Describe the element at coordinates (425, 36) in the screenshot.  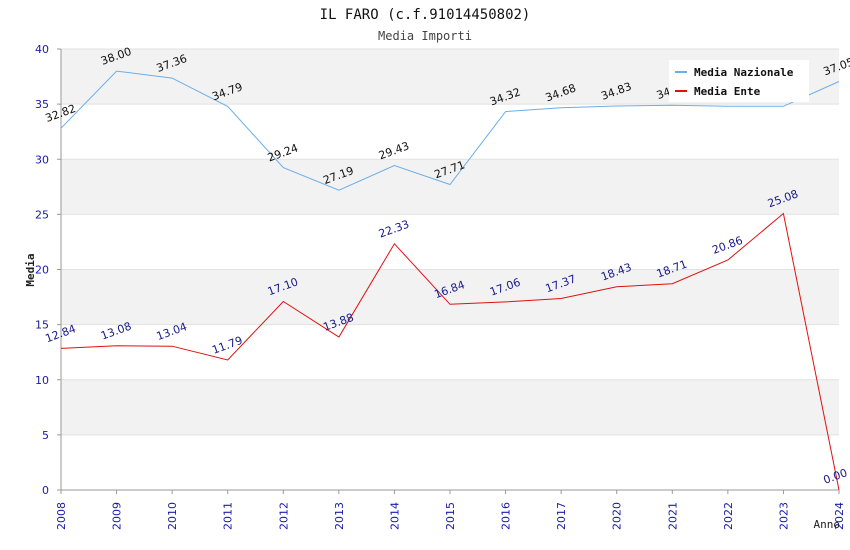
I see `chart-subtitle: Media Importi` at that location.